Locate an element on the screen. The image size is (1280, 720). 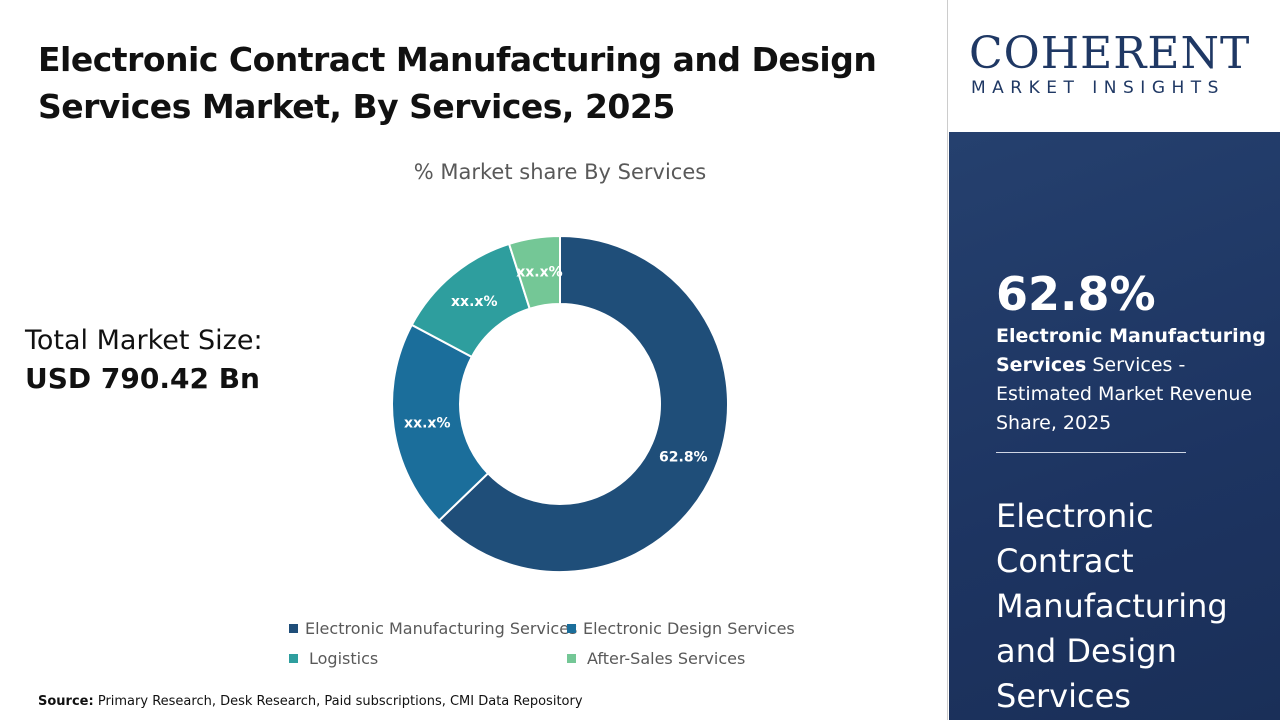
legend-label: Logistics is located at coordinates (344, 658).